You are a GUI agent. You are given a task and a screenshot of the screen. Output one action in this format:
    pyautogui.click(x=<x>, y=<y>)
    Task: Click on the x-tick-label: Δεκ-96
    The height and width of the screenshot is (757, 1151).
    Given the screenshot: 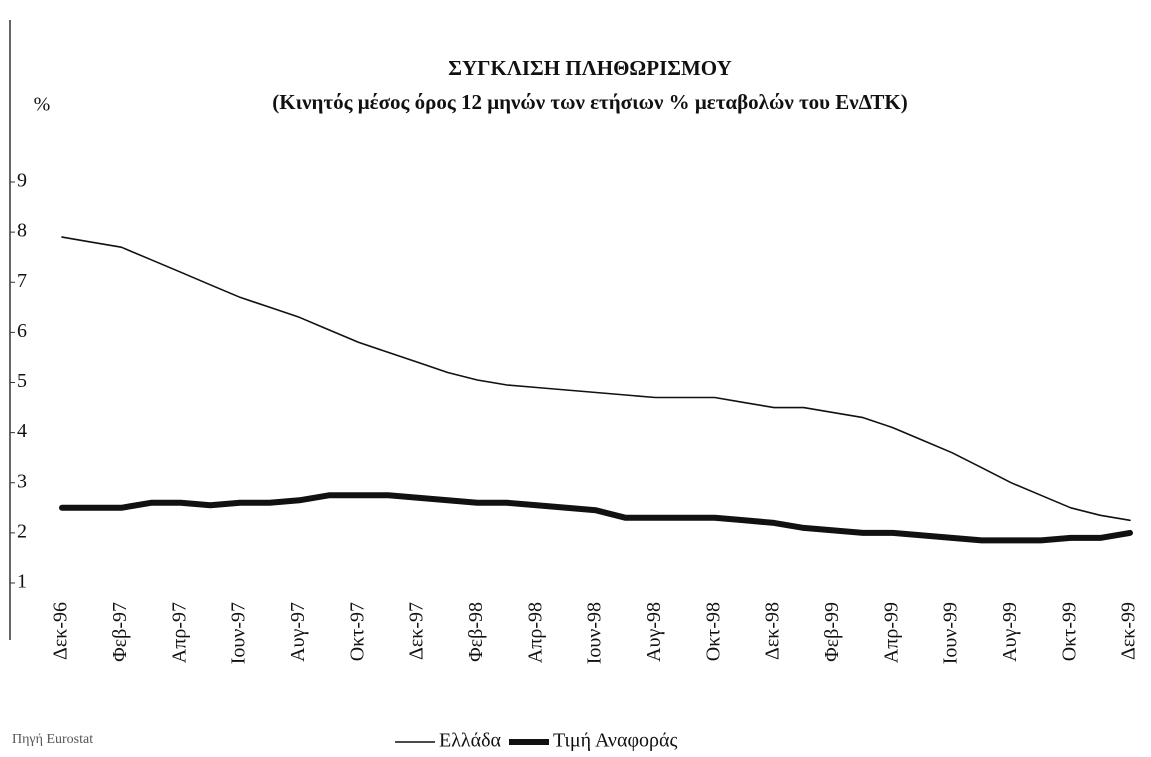 What is the action you would take?
    pyautogui.click(x=61, y=631)
    